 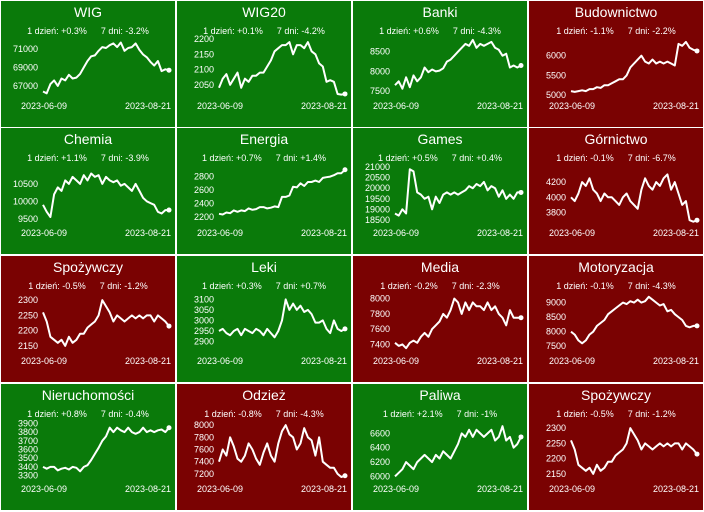 I want to click on change-7-days: 7 dni: -2.2%, so click(x=651, y=31).